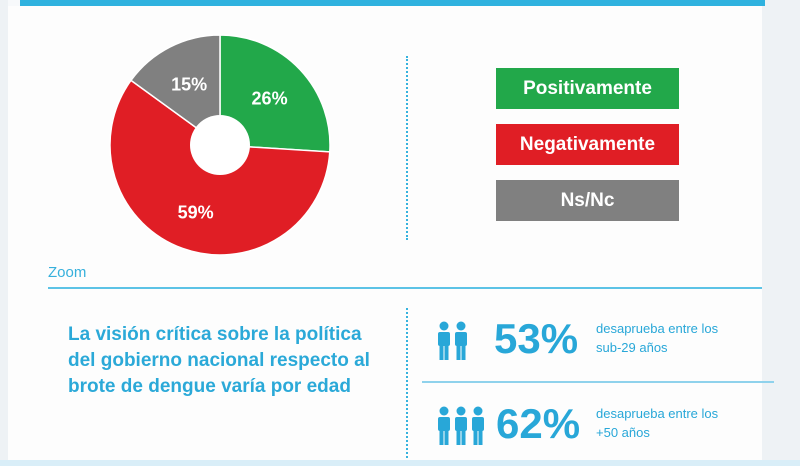 Image resolution: width=800 pixels, height=466 pixels. Describe the element at coordinates (587, 200) in the screenshot. I see `legend-nsnc: Ns/Nc` at that location.